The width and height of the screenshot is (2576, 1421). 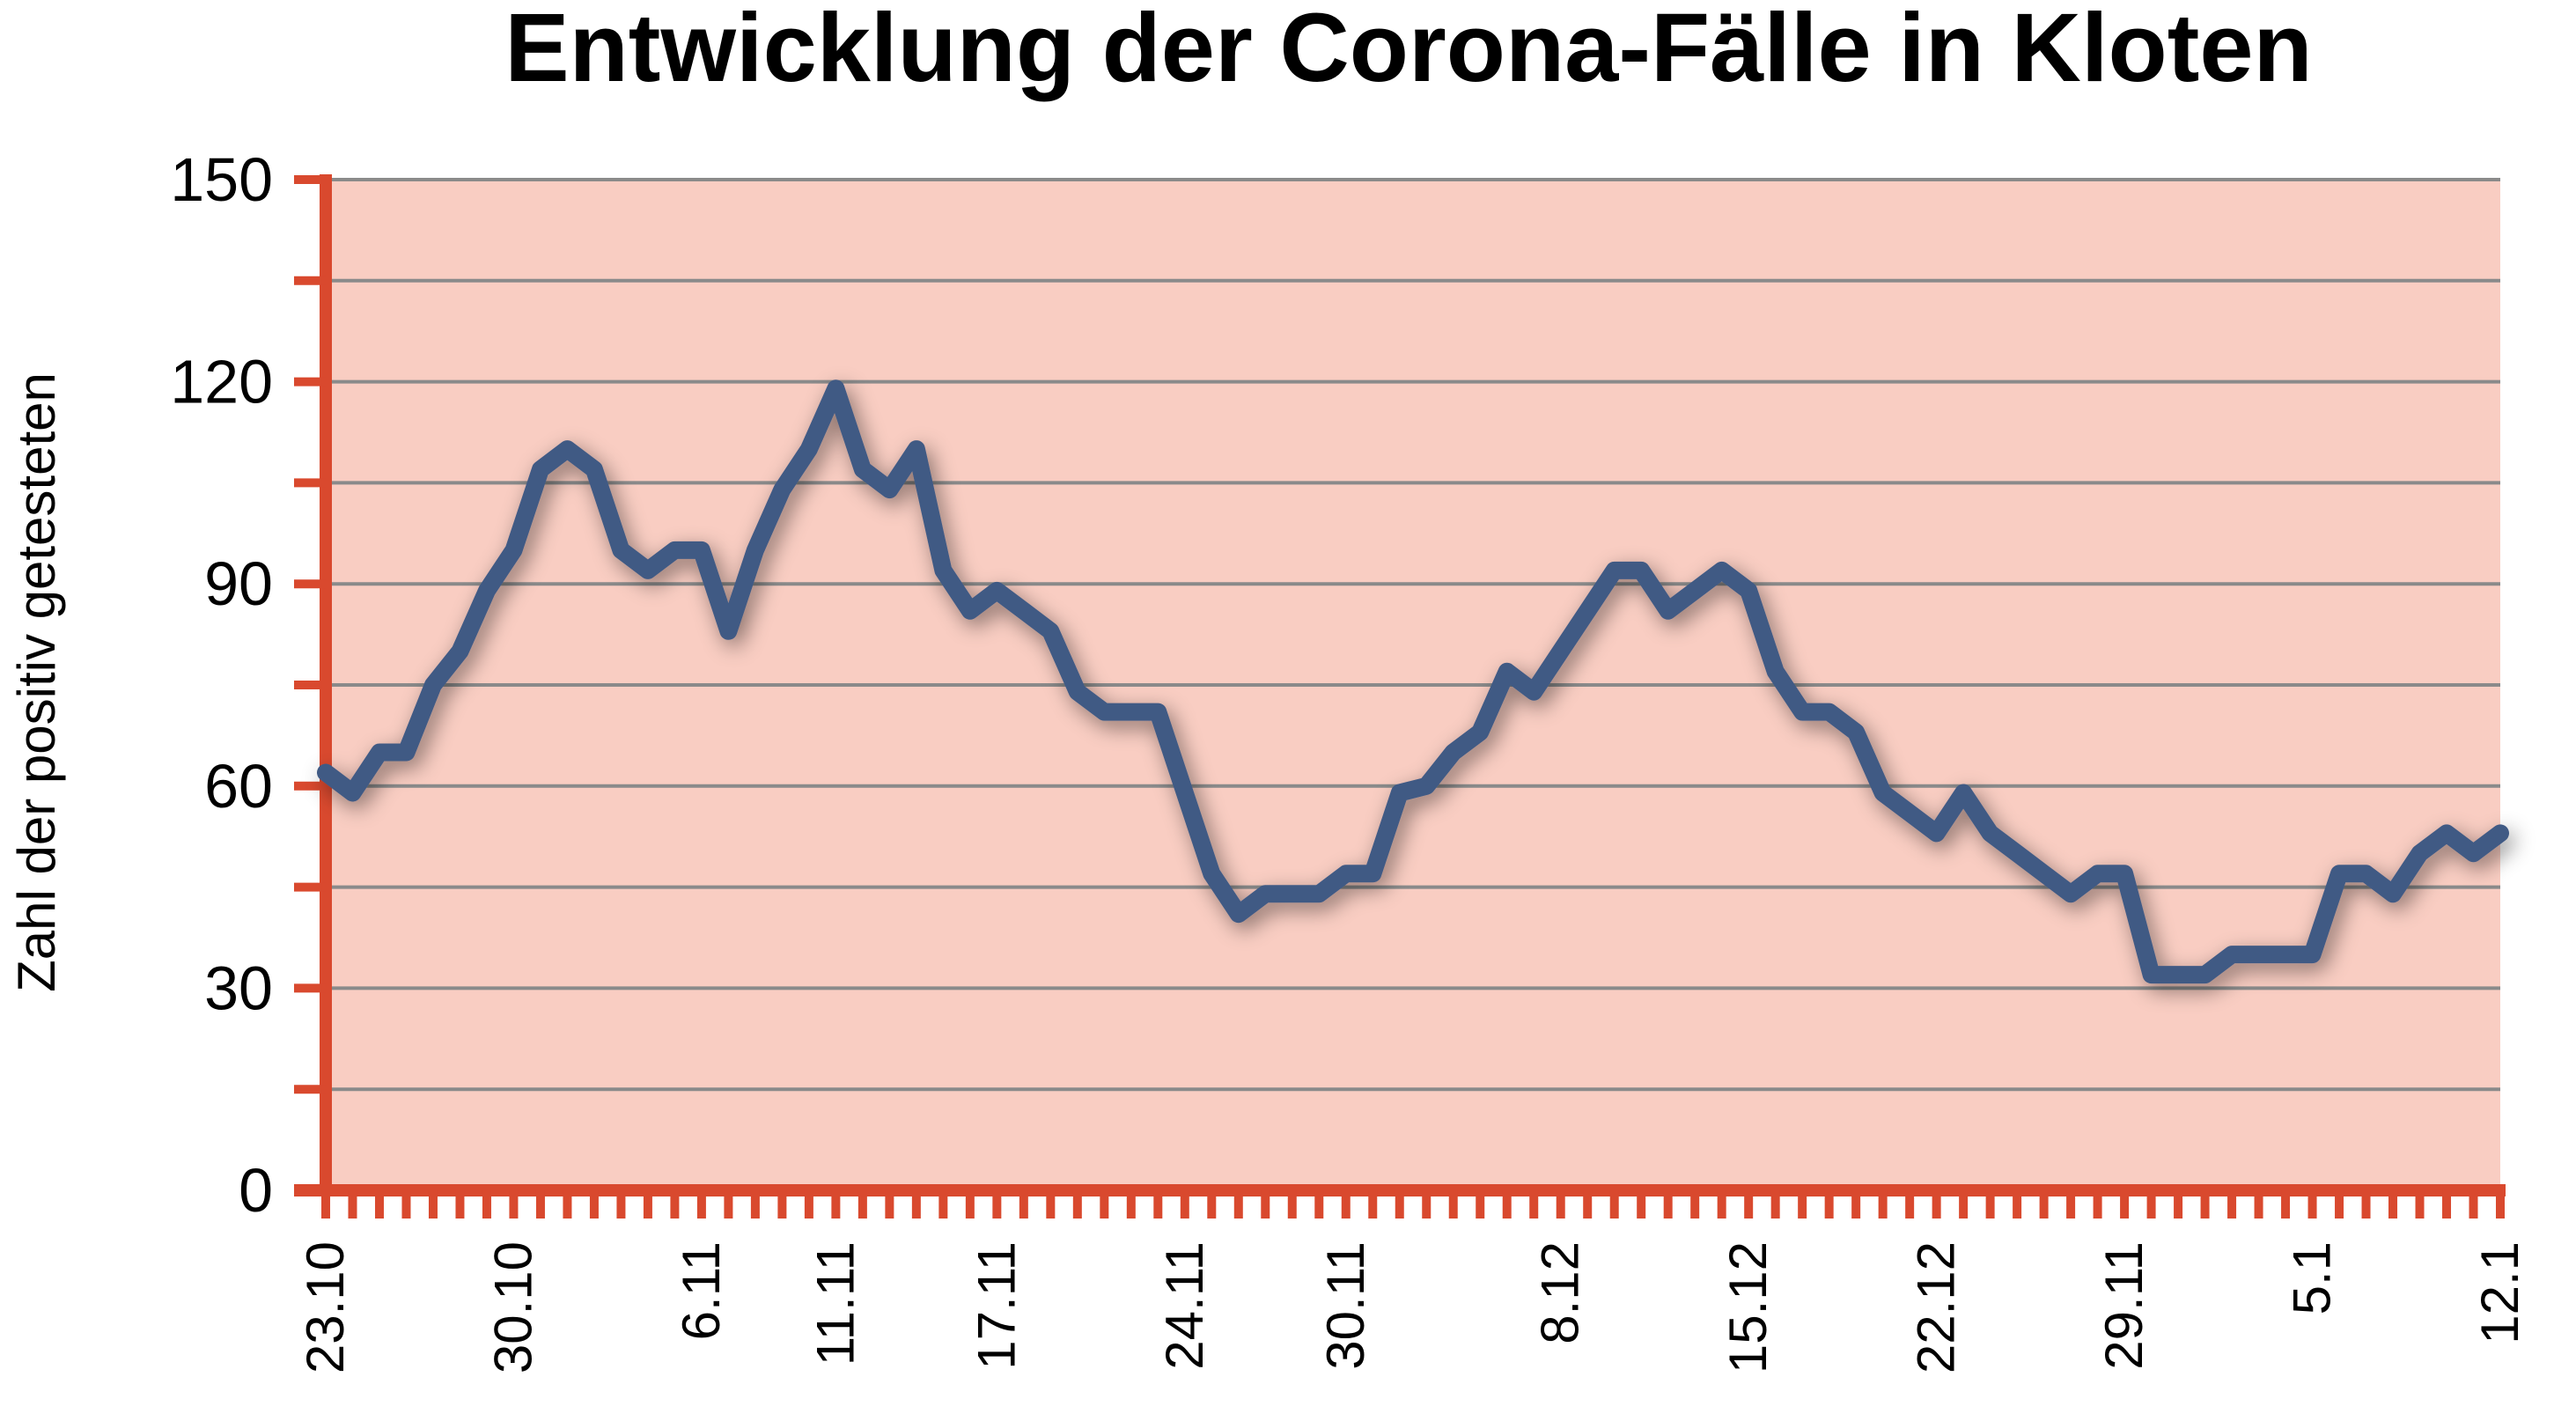 What do you see at coordinates (36, 682) in the screenshot?
I see `y-axis-label: Zahl der positiv getesteten` at bounding box center [36, 682].